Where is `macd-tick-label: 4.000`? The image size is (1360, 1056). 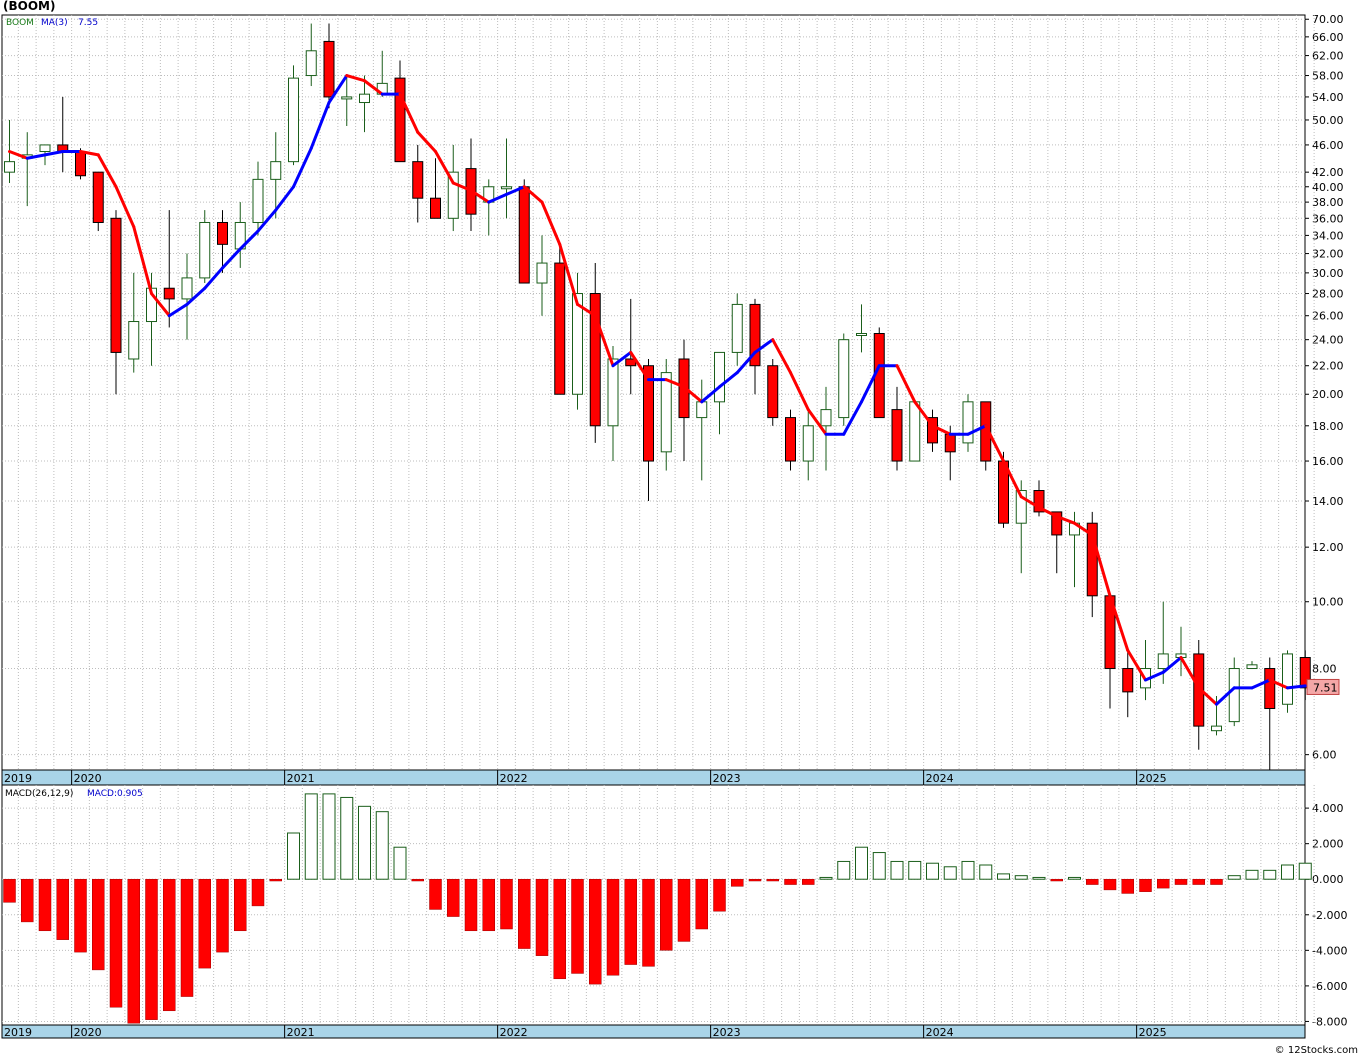
macd-tick-label: 4.000 is located at coordinates (1328, 808).